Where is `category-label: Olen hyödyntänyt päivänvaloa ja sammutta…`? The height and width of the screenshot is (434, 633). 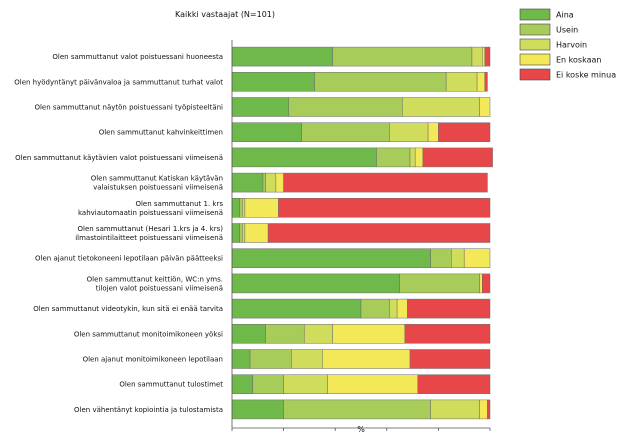
category-label: Olen hyödyntänyt päivänvaloa ja sammutta… is located at coordinates (118, 82).